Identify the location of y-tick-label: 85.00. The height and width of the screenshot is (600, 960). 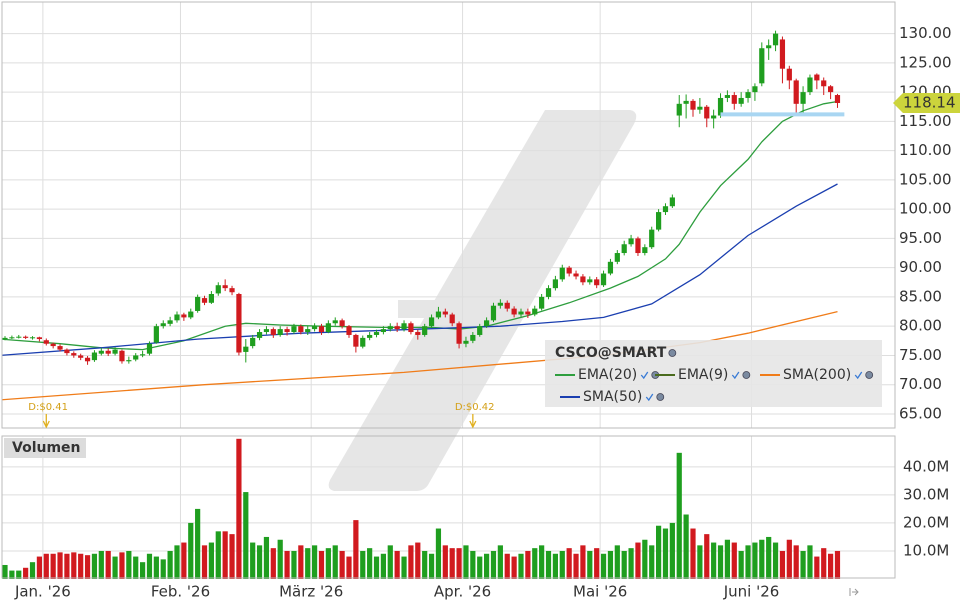
(920, 296).